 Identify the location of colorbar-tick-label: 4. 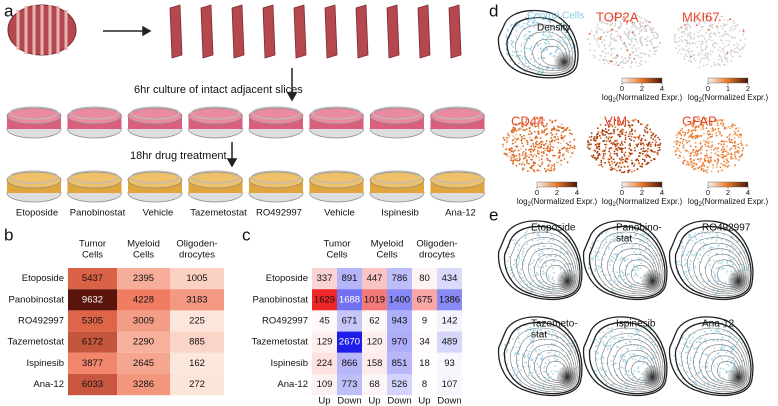
(662, 88).